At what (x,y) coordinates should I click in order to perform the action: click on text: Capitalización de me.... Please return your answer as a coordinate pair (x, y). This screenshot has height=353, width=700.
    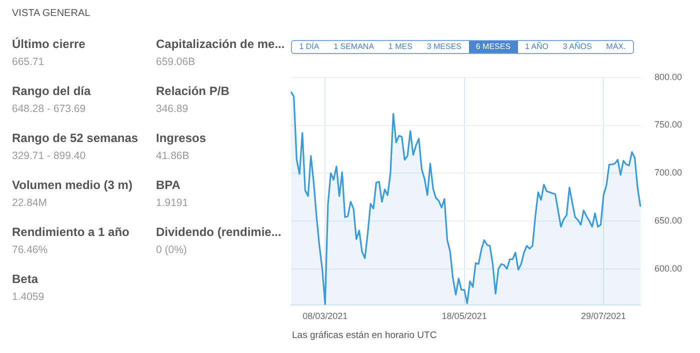
    Looking at the image, I should click on (220, 44).